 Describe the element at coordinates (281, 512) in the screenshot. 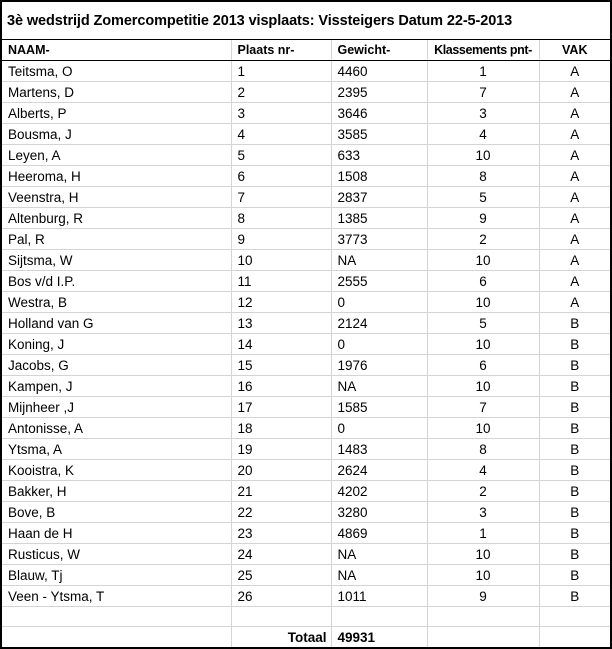

I see `cell-plaats: 22` at that location.